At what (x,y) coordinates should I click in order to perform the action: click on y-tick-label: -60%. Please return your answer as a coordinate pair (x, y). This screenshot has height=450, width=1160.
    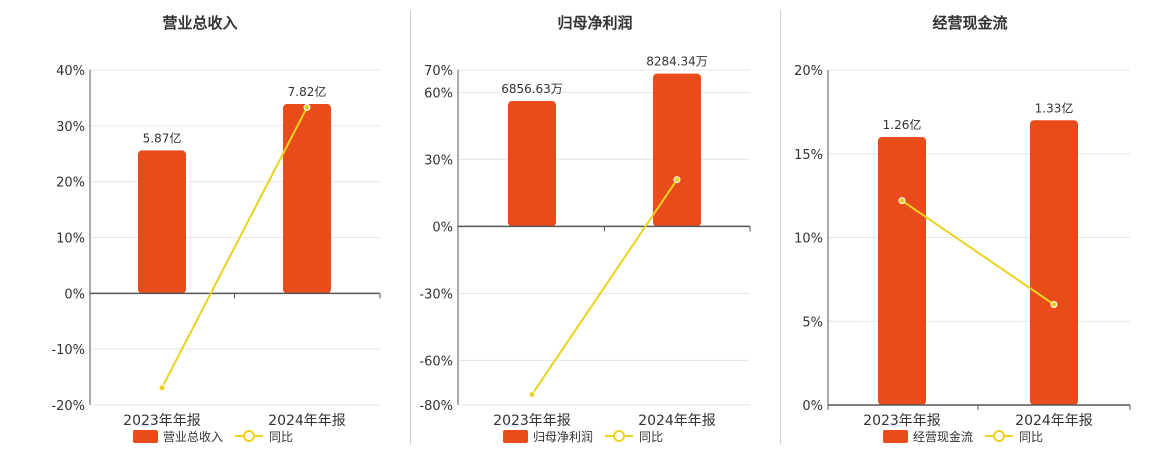
    Looking at the image, I should click on (436, 361).